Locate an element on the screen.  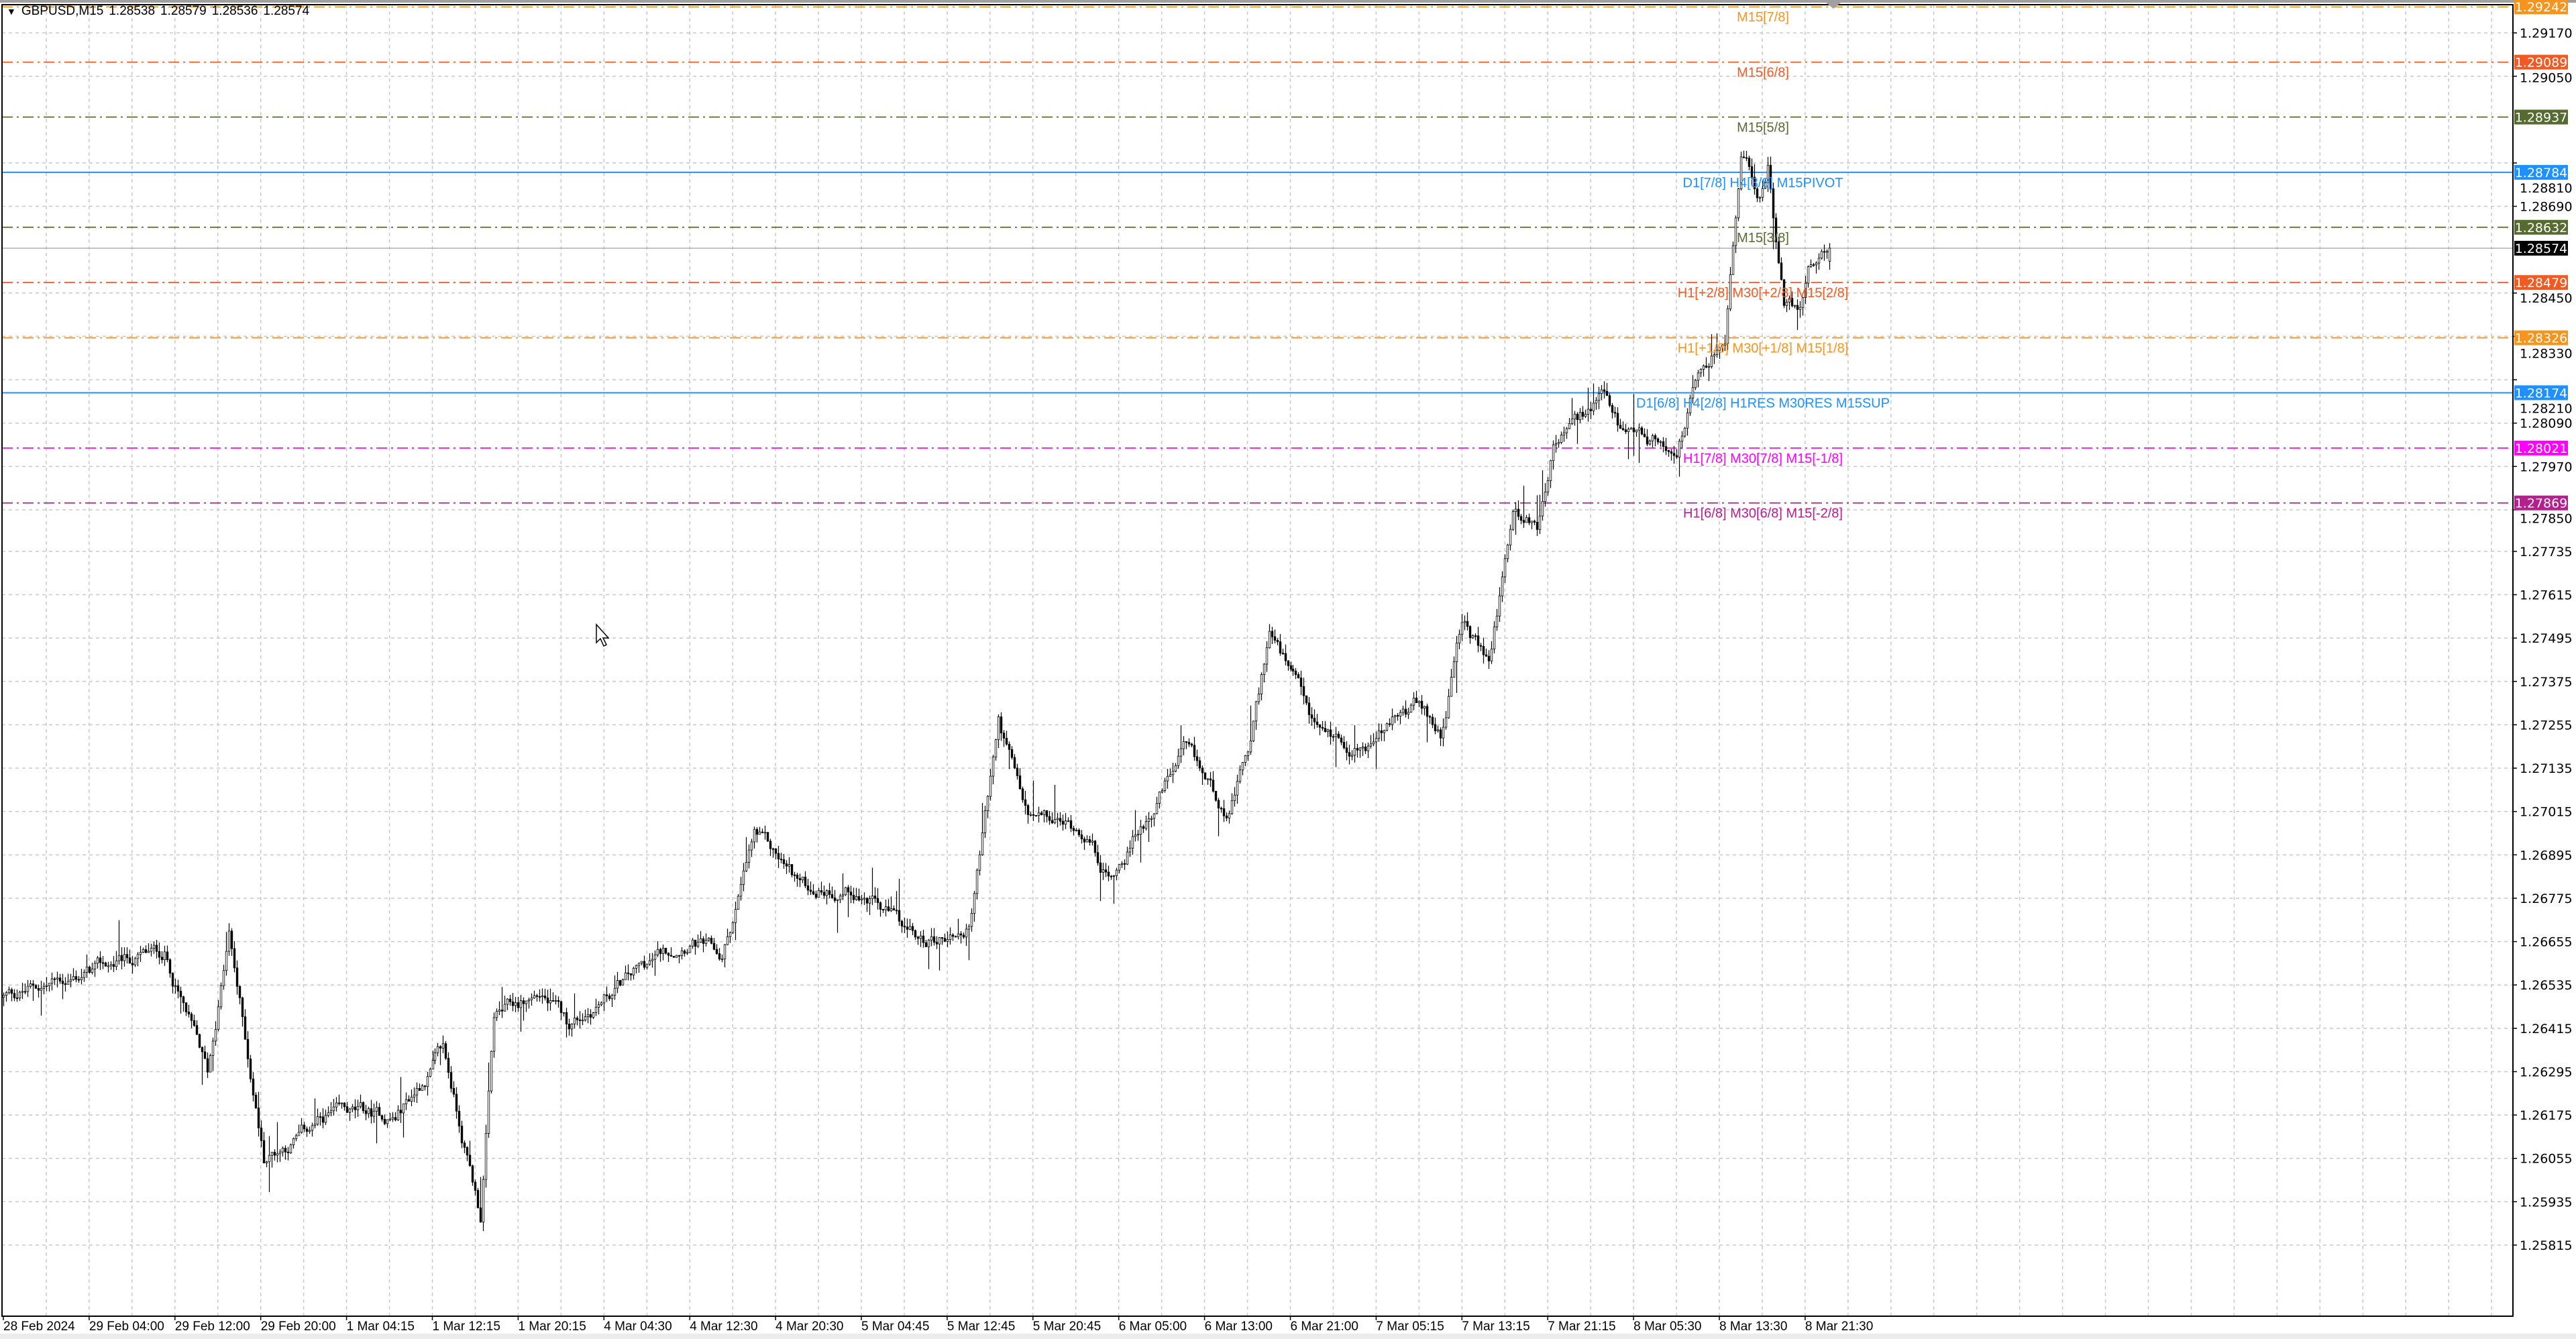
time-tick-label: 4 Mar 12:30 is located at coordinates (723, 1327).